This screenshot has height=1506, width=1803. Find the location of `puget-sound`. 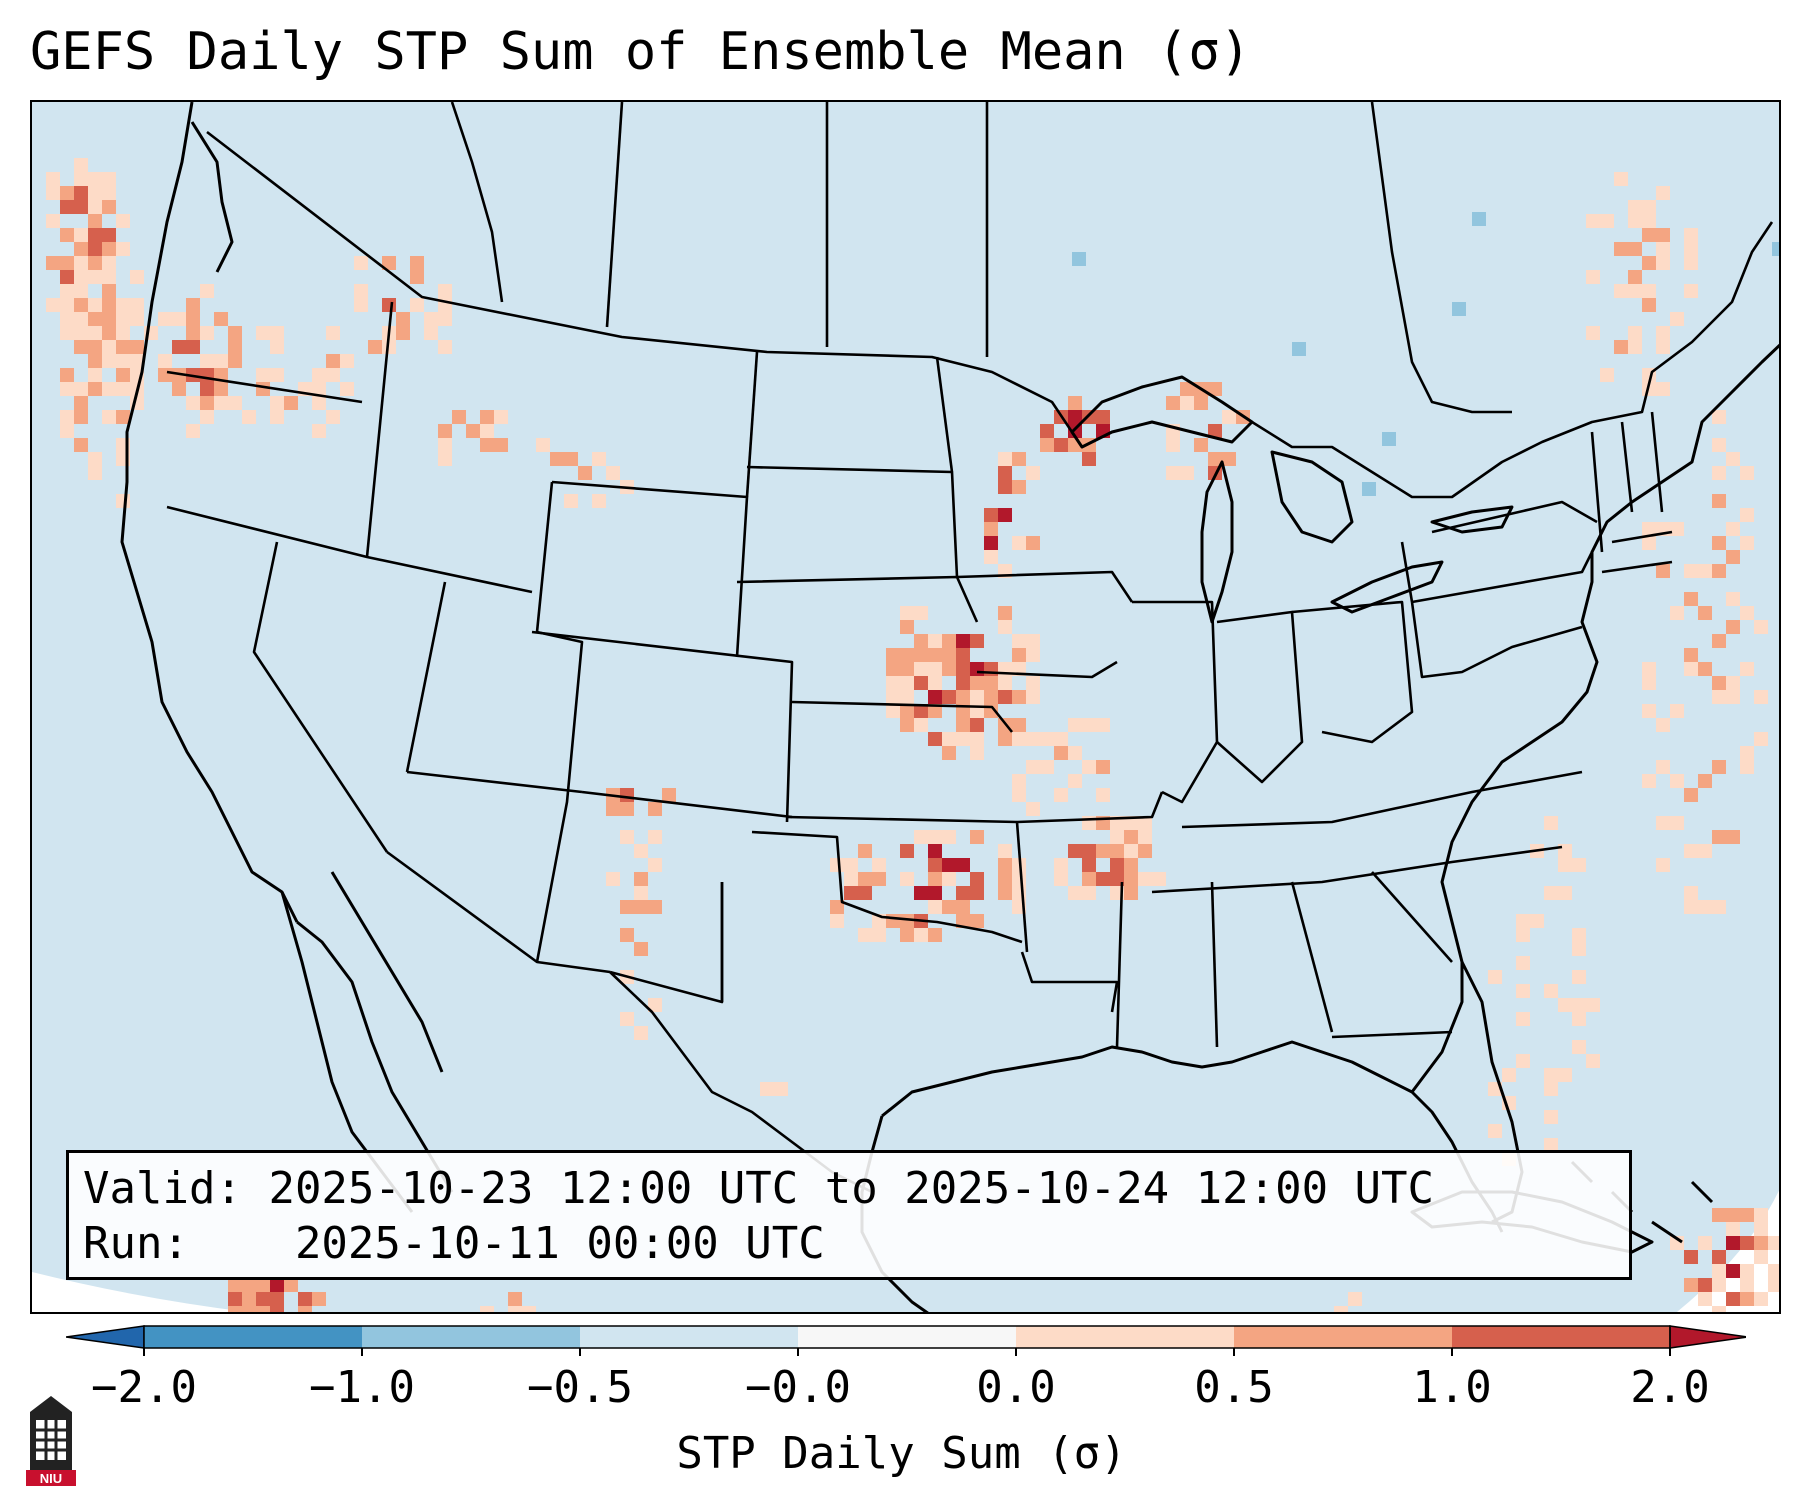

puget-sound is located at coordinates (212, 197).